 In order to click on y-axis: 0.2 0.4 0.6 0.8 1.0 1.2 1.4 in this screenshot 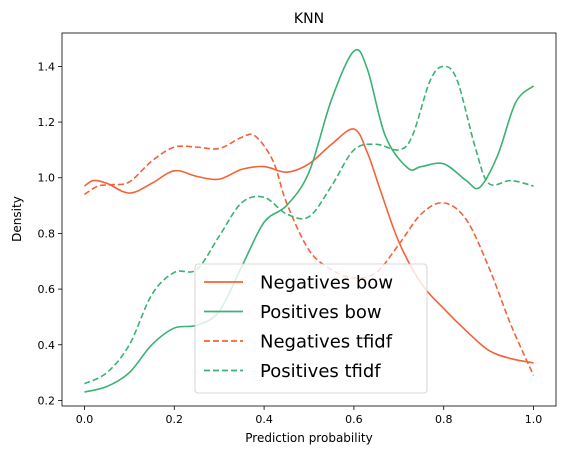, I will do `click(50, 233)`.